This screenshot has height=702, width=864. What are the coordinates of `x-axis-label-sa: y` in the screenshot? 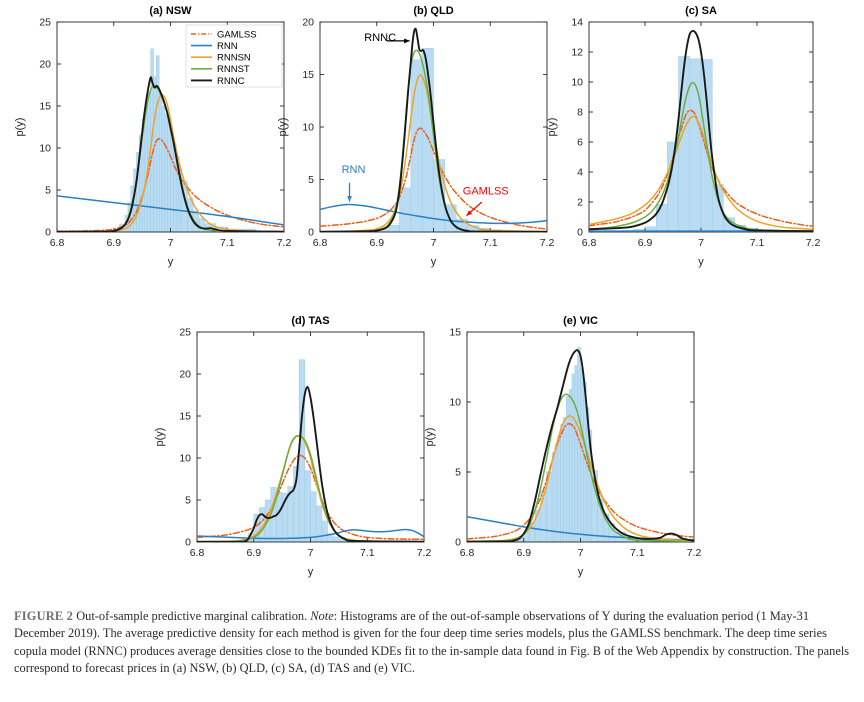 It's located at (701, 262).